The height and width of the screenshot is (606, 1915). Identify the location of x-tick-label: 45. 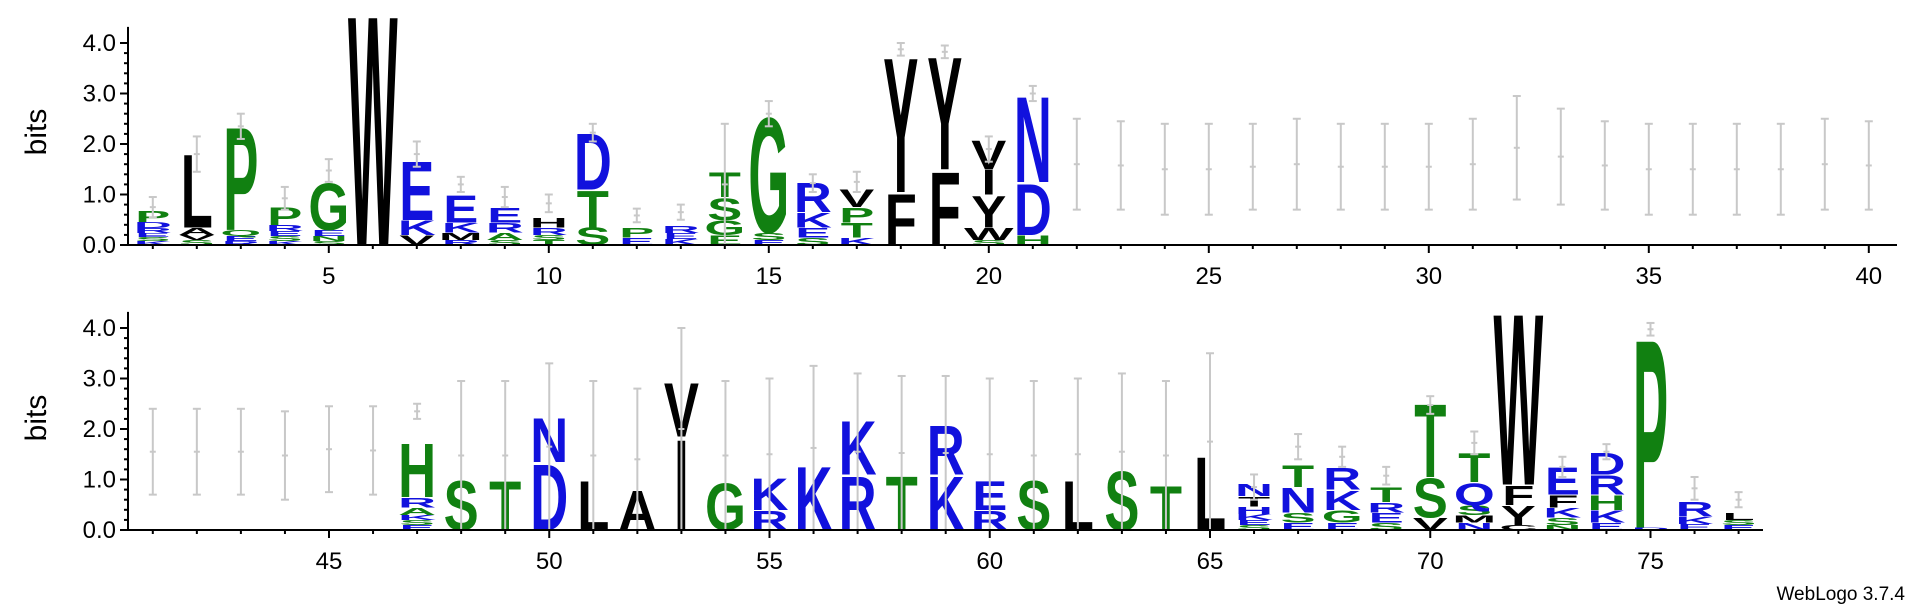
(329, 561).